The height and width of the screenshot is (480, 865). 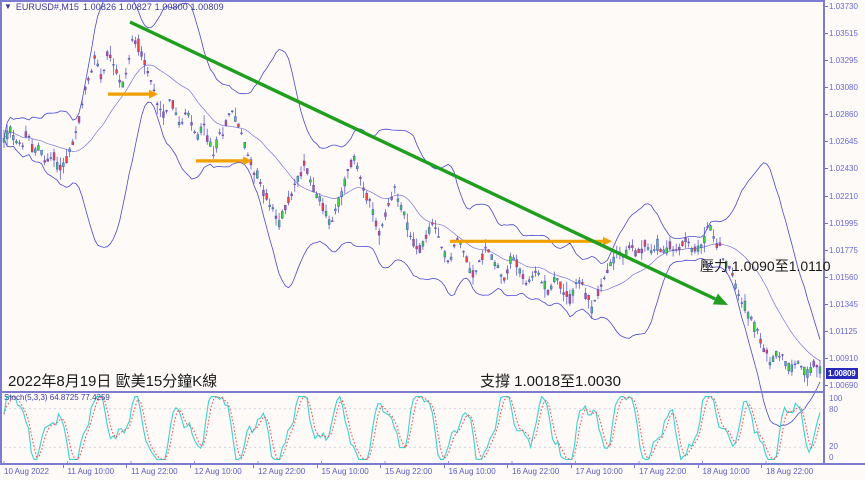 What do you see at coordinates (596, 470) in the screenshot?
I see `time-tick-label: 17 Aug 10:00` at bounding box center [596, 470].